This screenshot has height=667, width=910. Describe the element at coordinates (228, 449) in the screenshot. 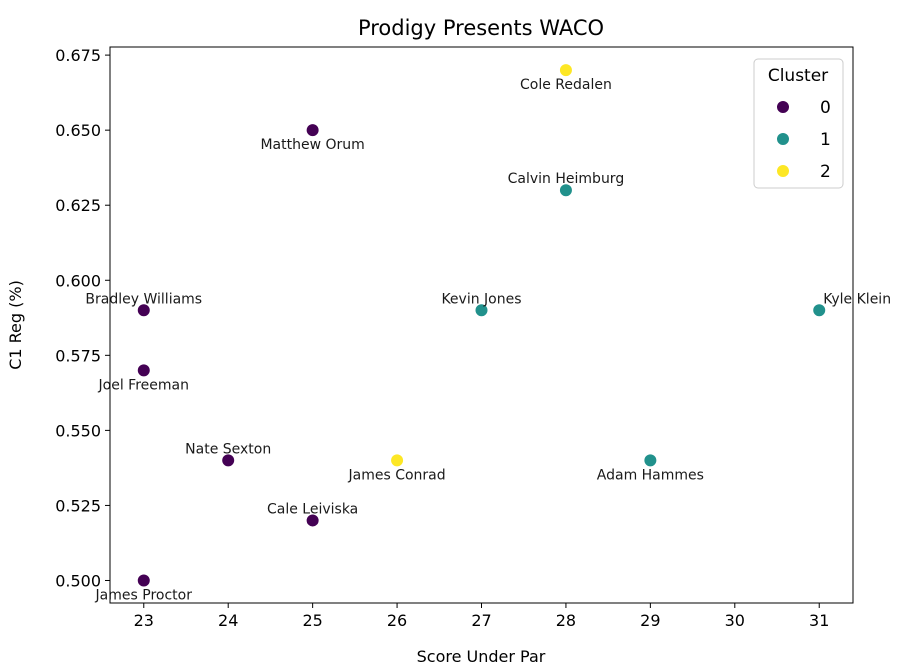

I see `point-label: Nate Sexton` at that location.